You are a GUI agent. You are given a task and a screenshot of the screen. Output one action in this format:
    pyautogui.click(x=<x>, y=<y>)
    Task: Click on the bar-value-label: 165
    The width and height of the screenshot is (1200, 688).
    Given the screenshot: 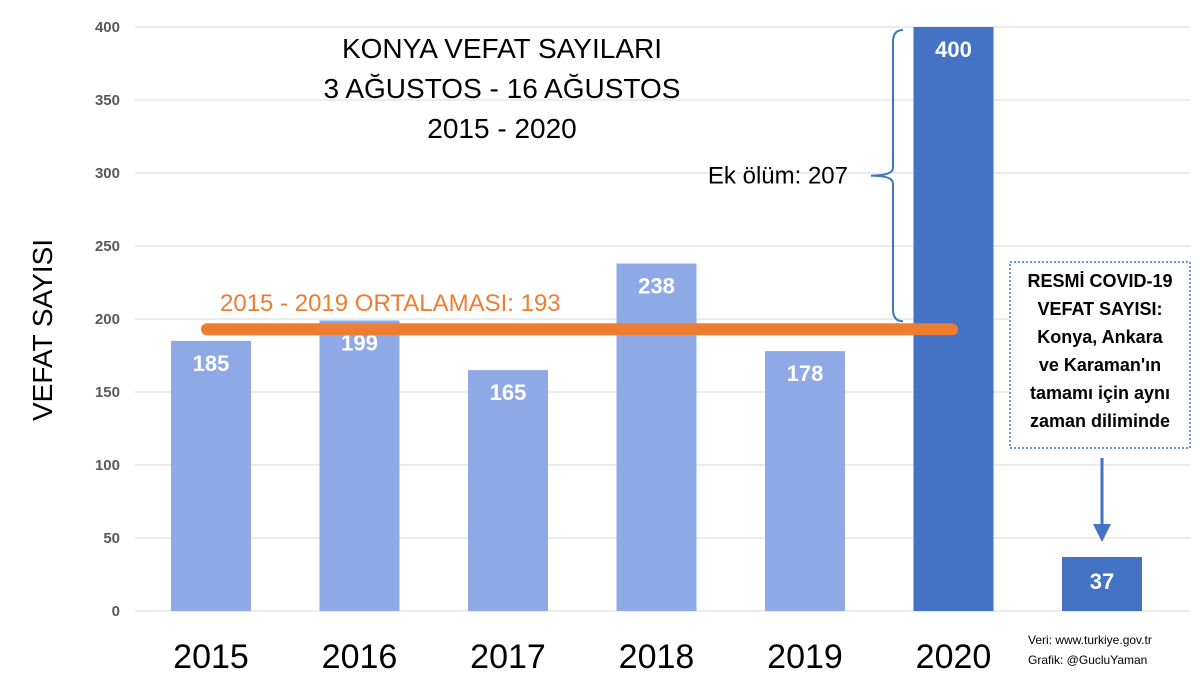 What is the action you would take?
    pyautogui.click(x=508, y=392)
    